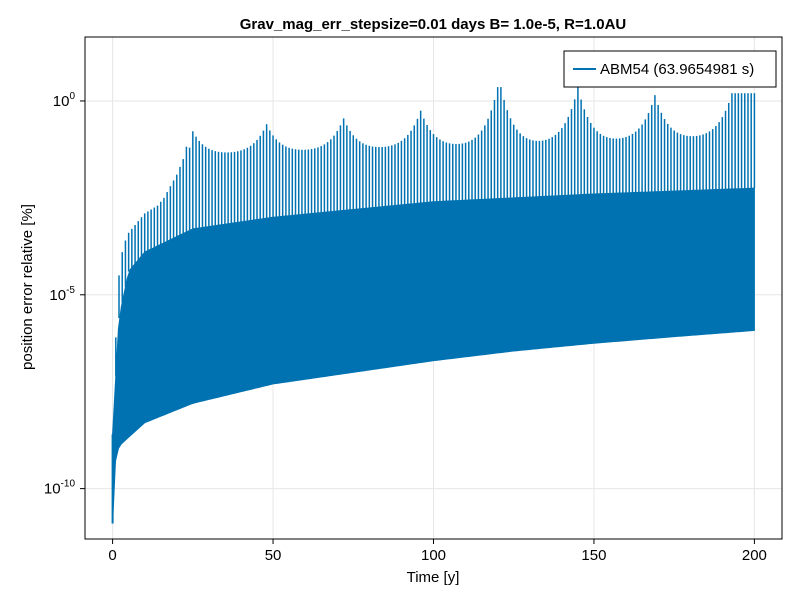 Image resolution: width=800 pixels, height=600 pixels. What do you see at coordinates (273, 555) in the screenshot?
I see `x-tick-label: 50` at bounding box center [273, 555].